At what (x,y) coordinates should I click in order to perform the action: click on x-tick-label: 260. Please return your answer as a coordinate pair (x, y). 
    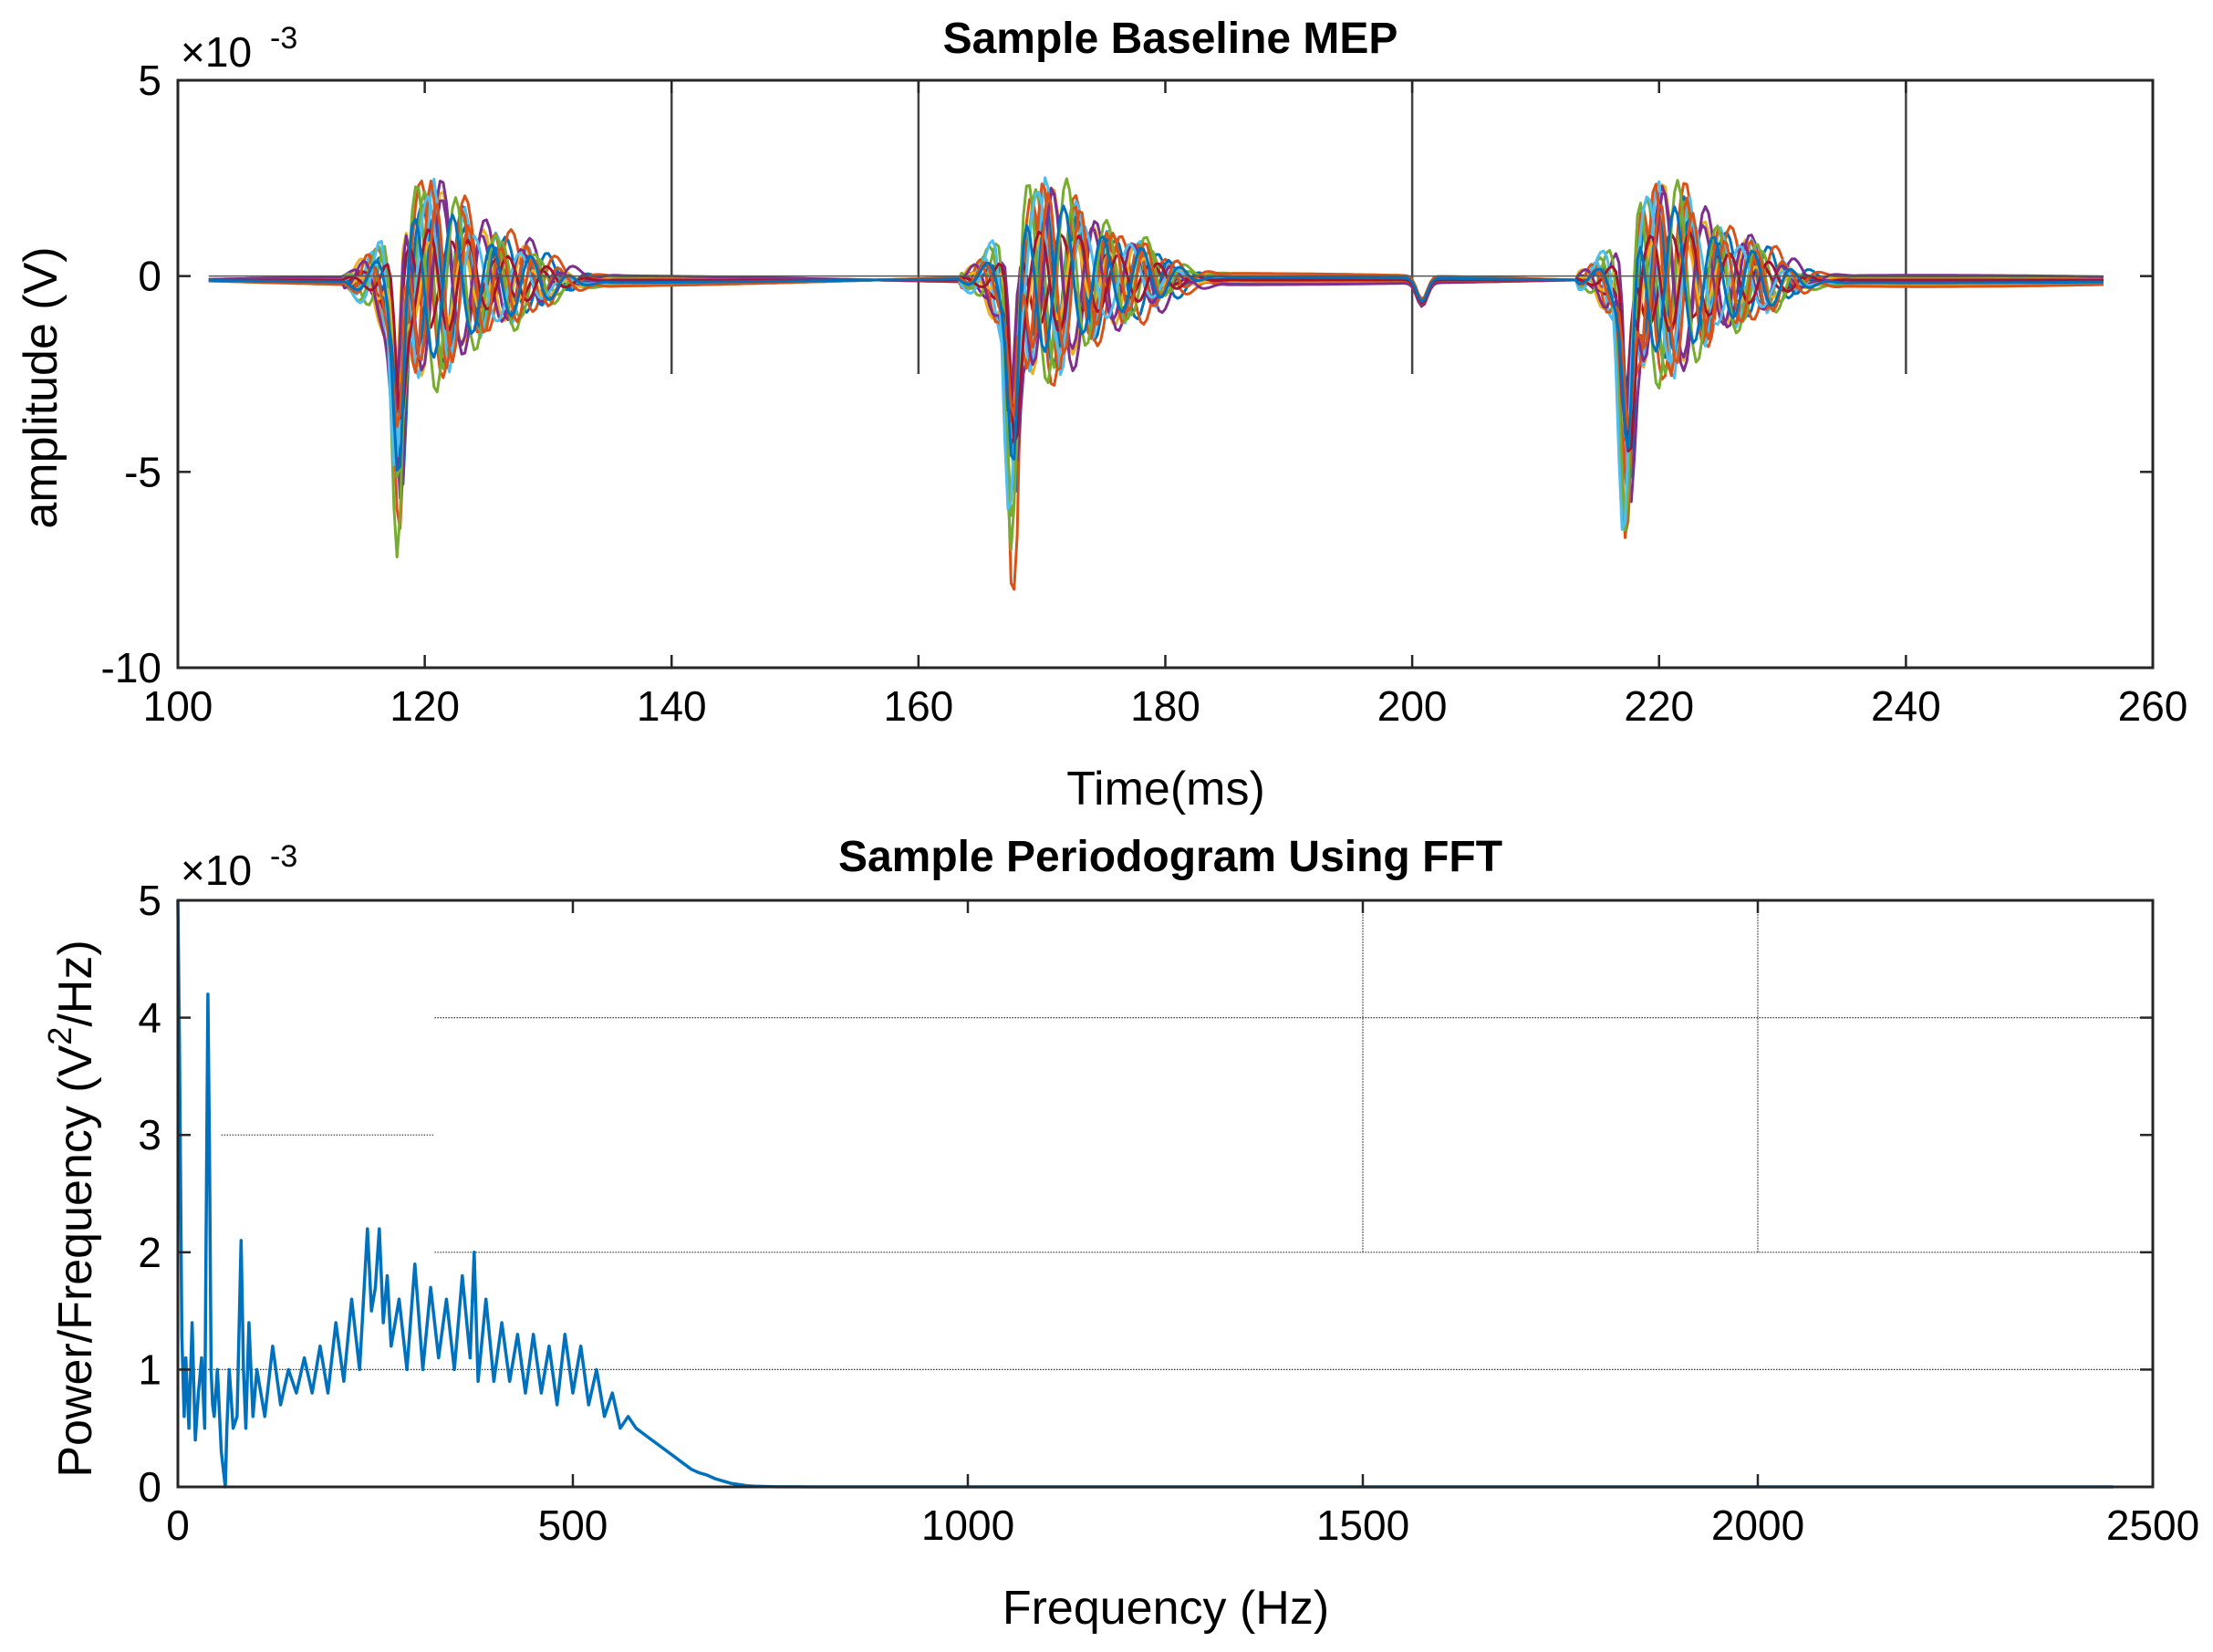
    Looking at the image, I should click on (2153, 706).